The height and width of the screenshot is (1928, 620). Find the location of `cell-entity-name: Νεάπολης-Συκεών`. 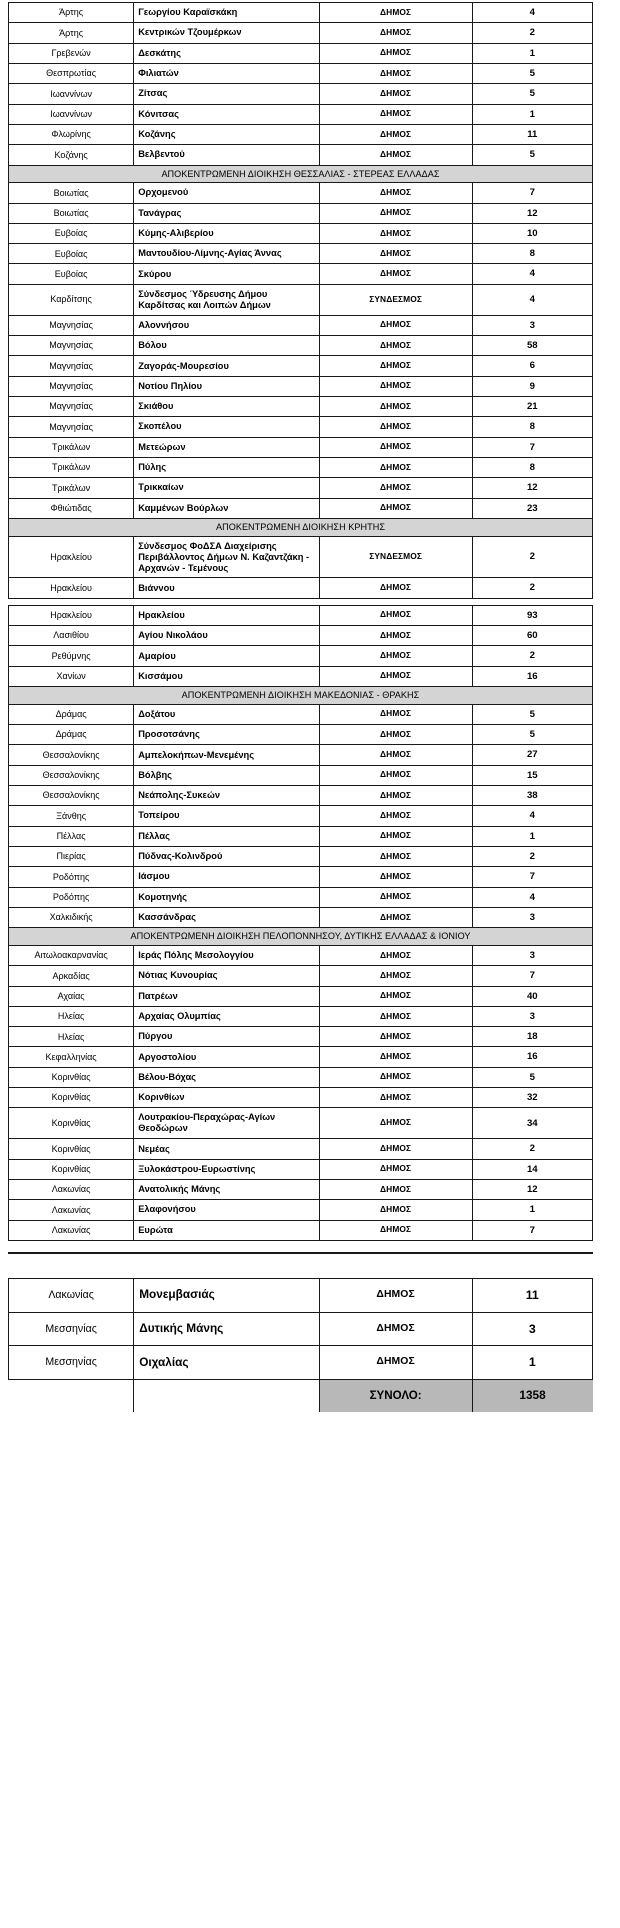

cell-entity-name: Νεάπολης-Συκεών is located at coordinates (226, 795).